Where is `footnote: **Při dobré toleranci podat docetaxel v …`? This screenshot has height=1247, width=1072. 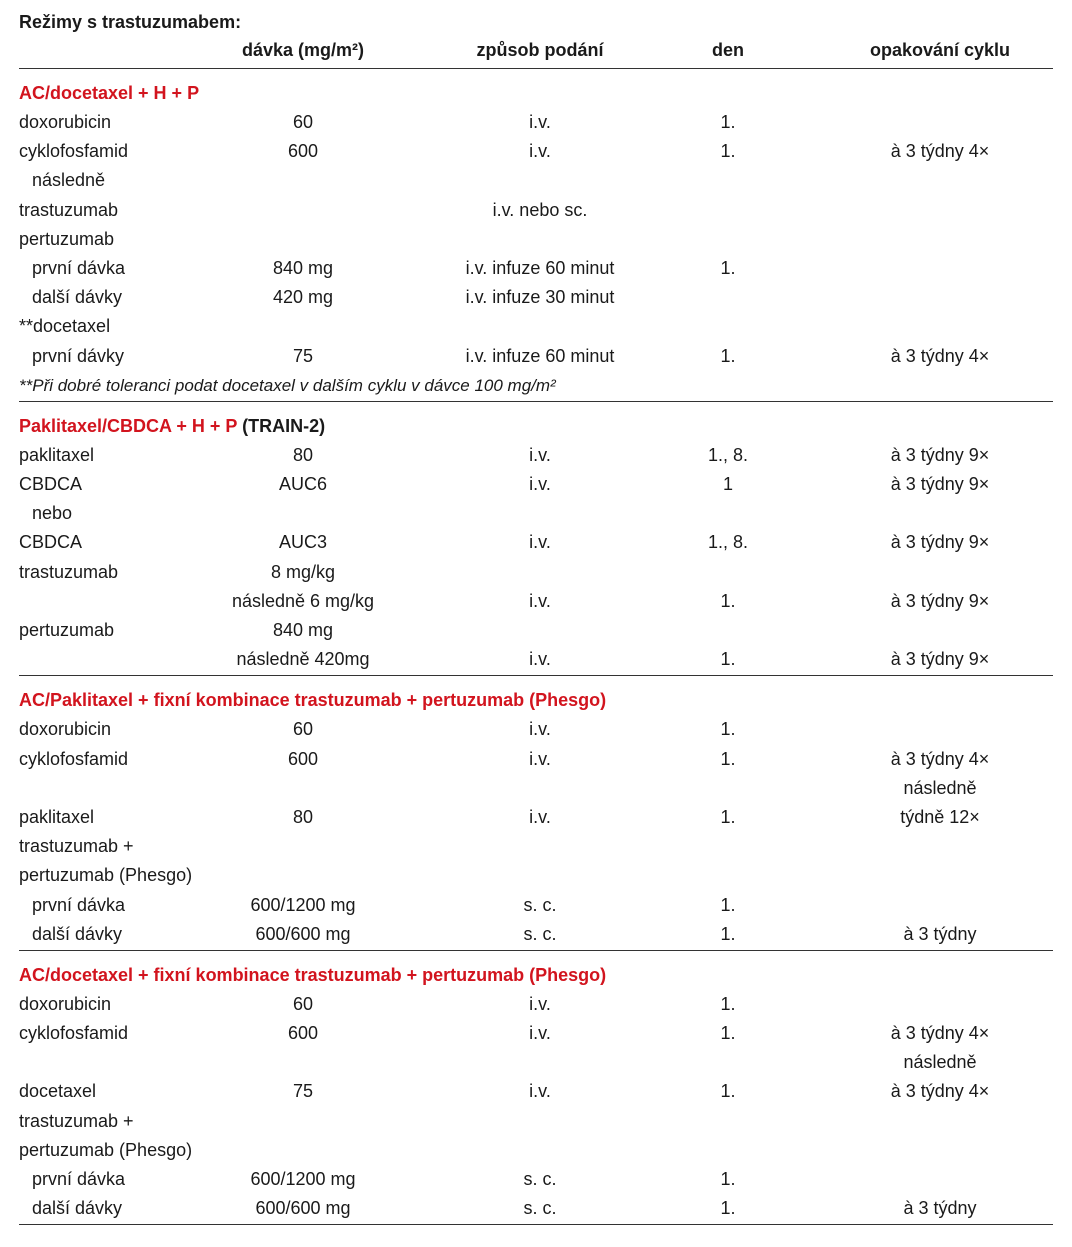 footnote: **Při dobré toleranci podat docetaxel v … is located at coordinates (287, 385).